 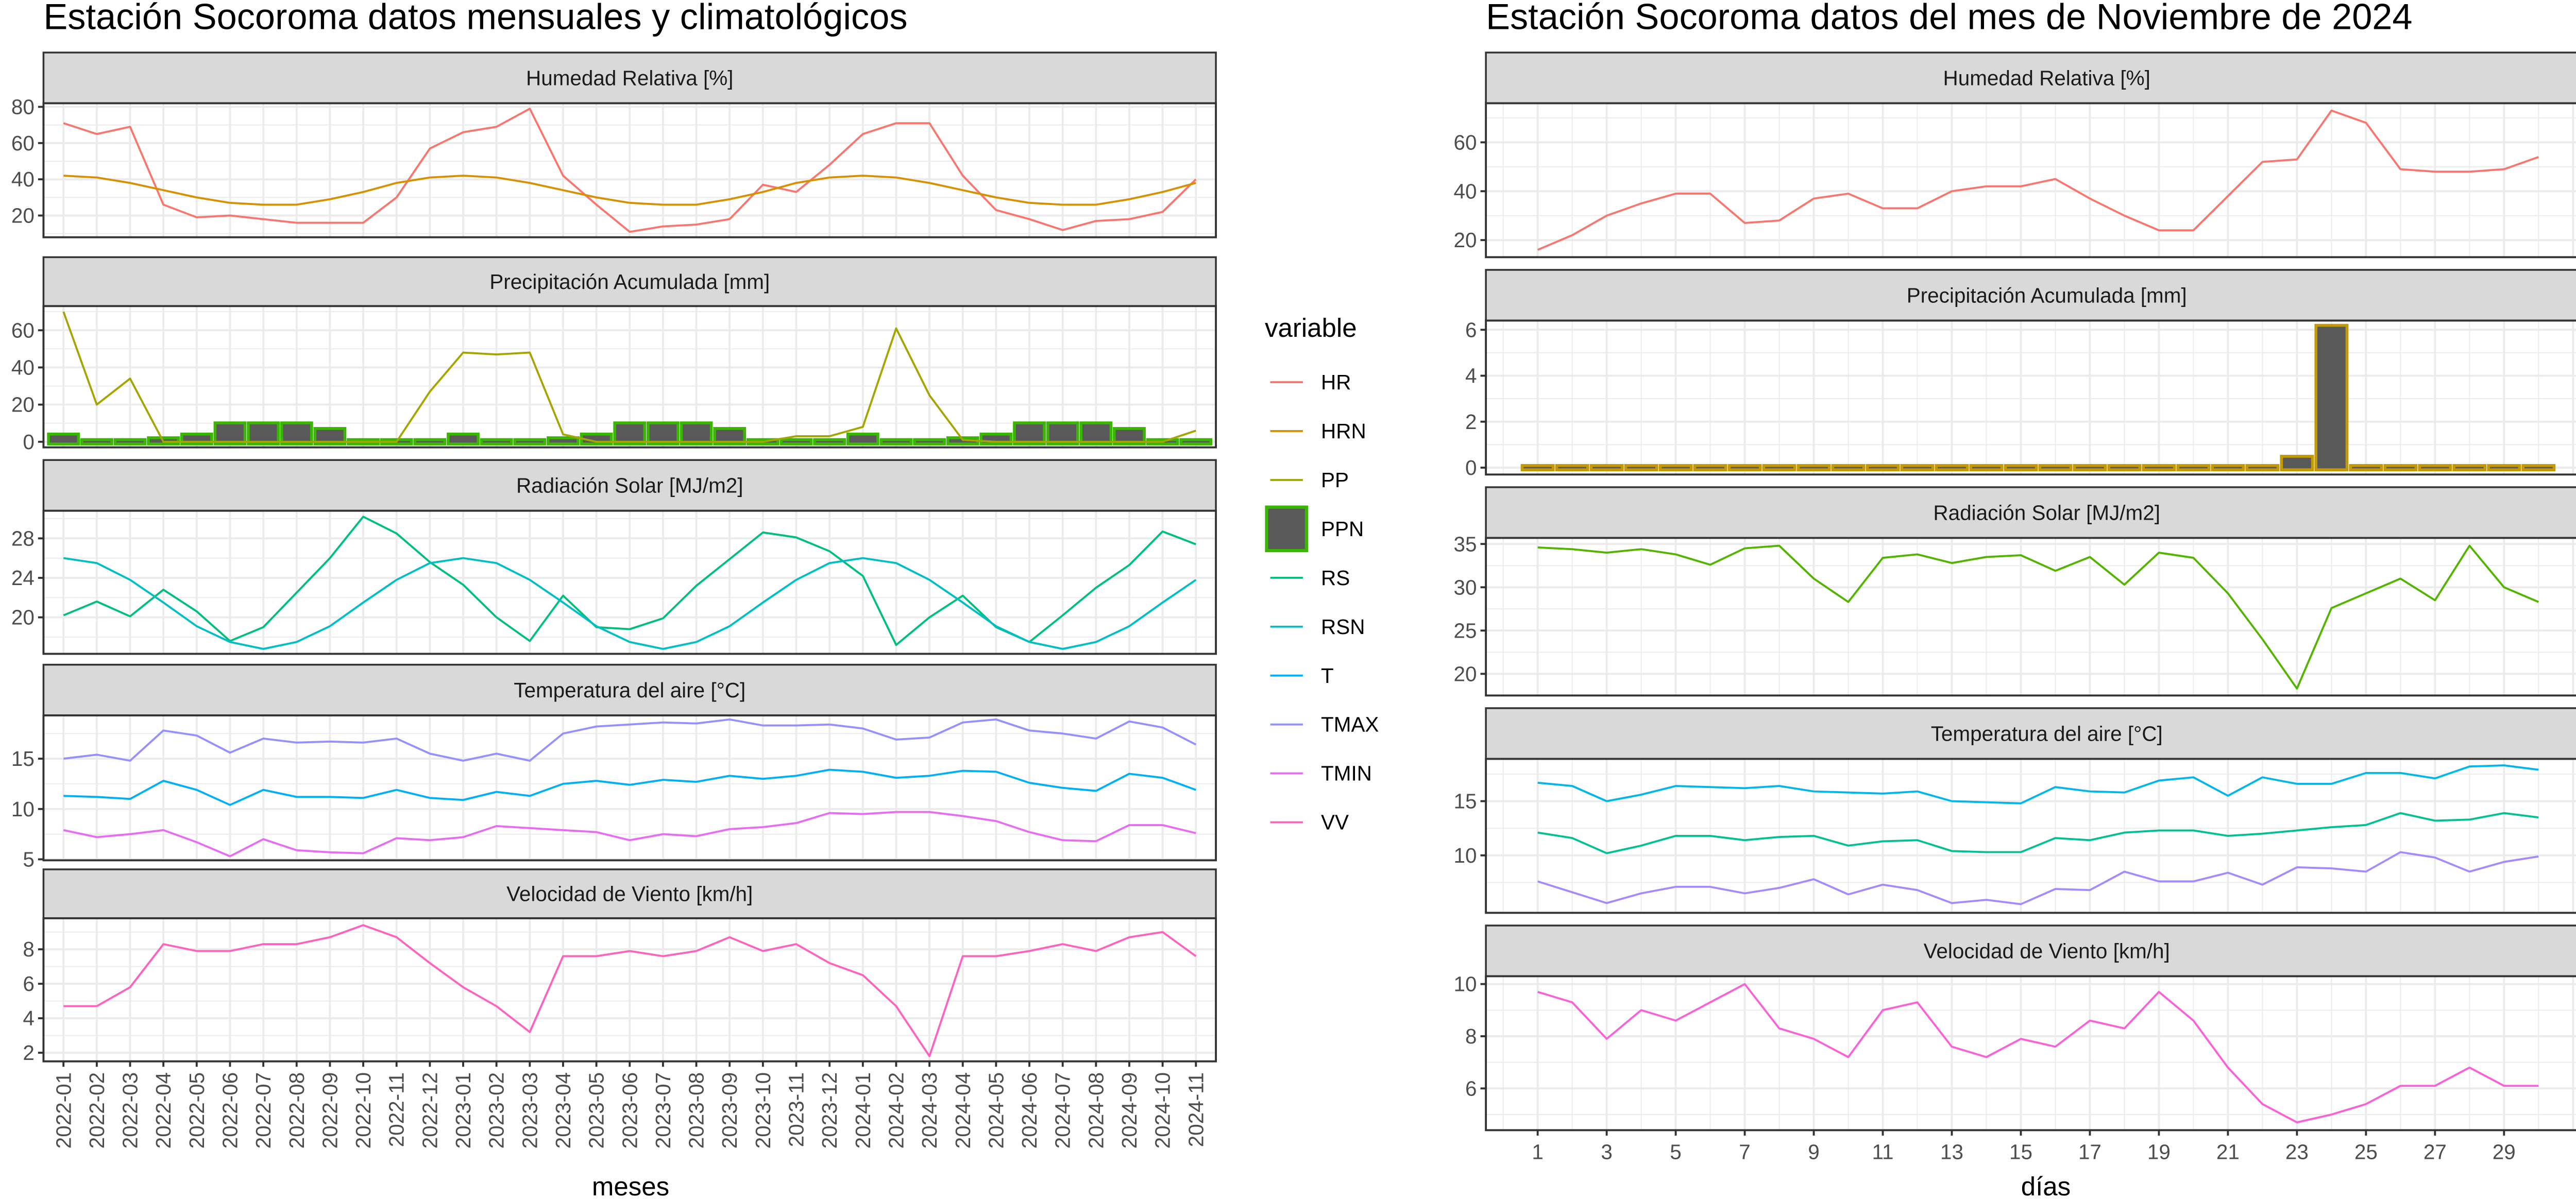 What do you see at coordinates (1318, 627) in the screenshot?
I see `legend-item: RSN` at bounding box center [1318, 627].